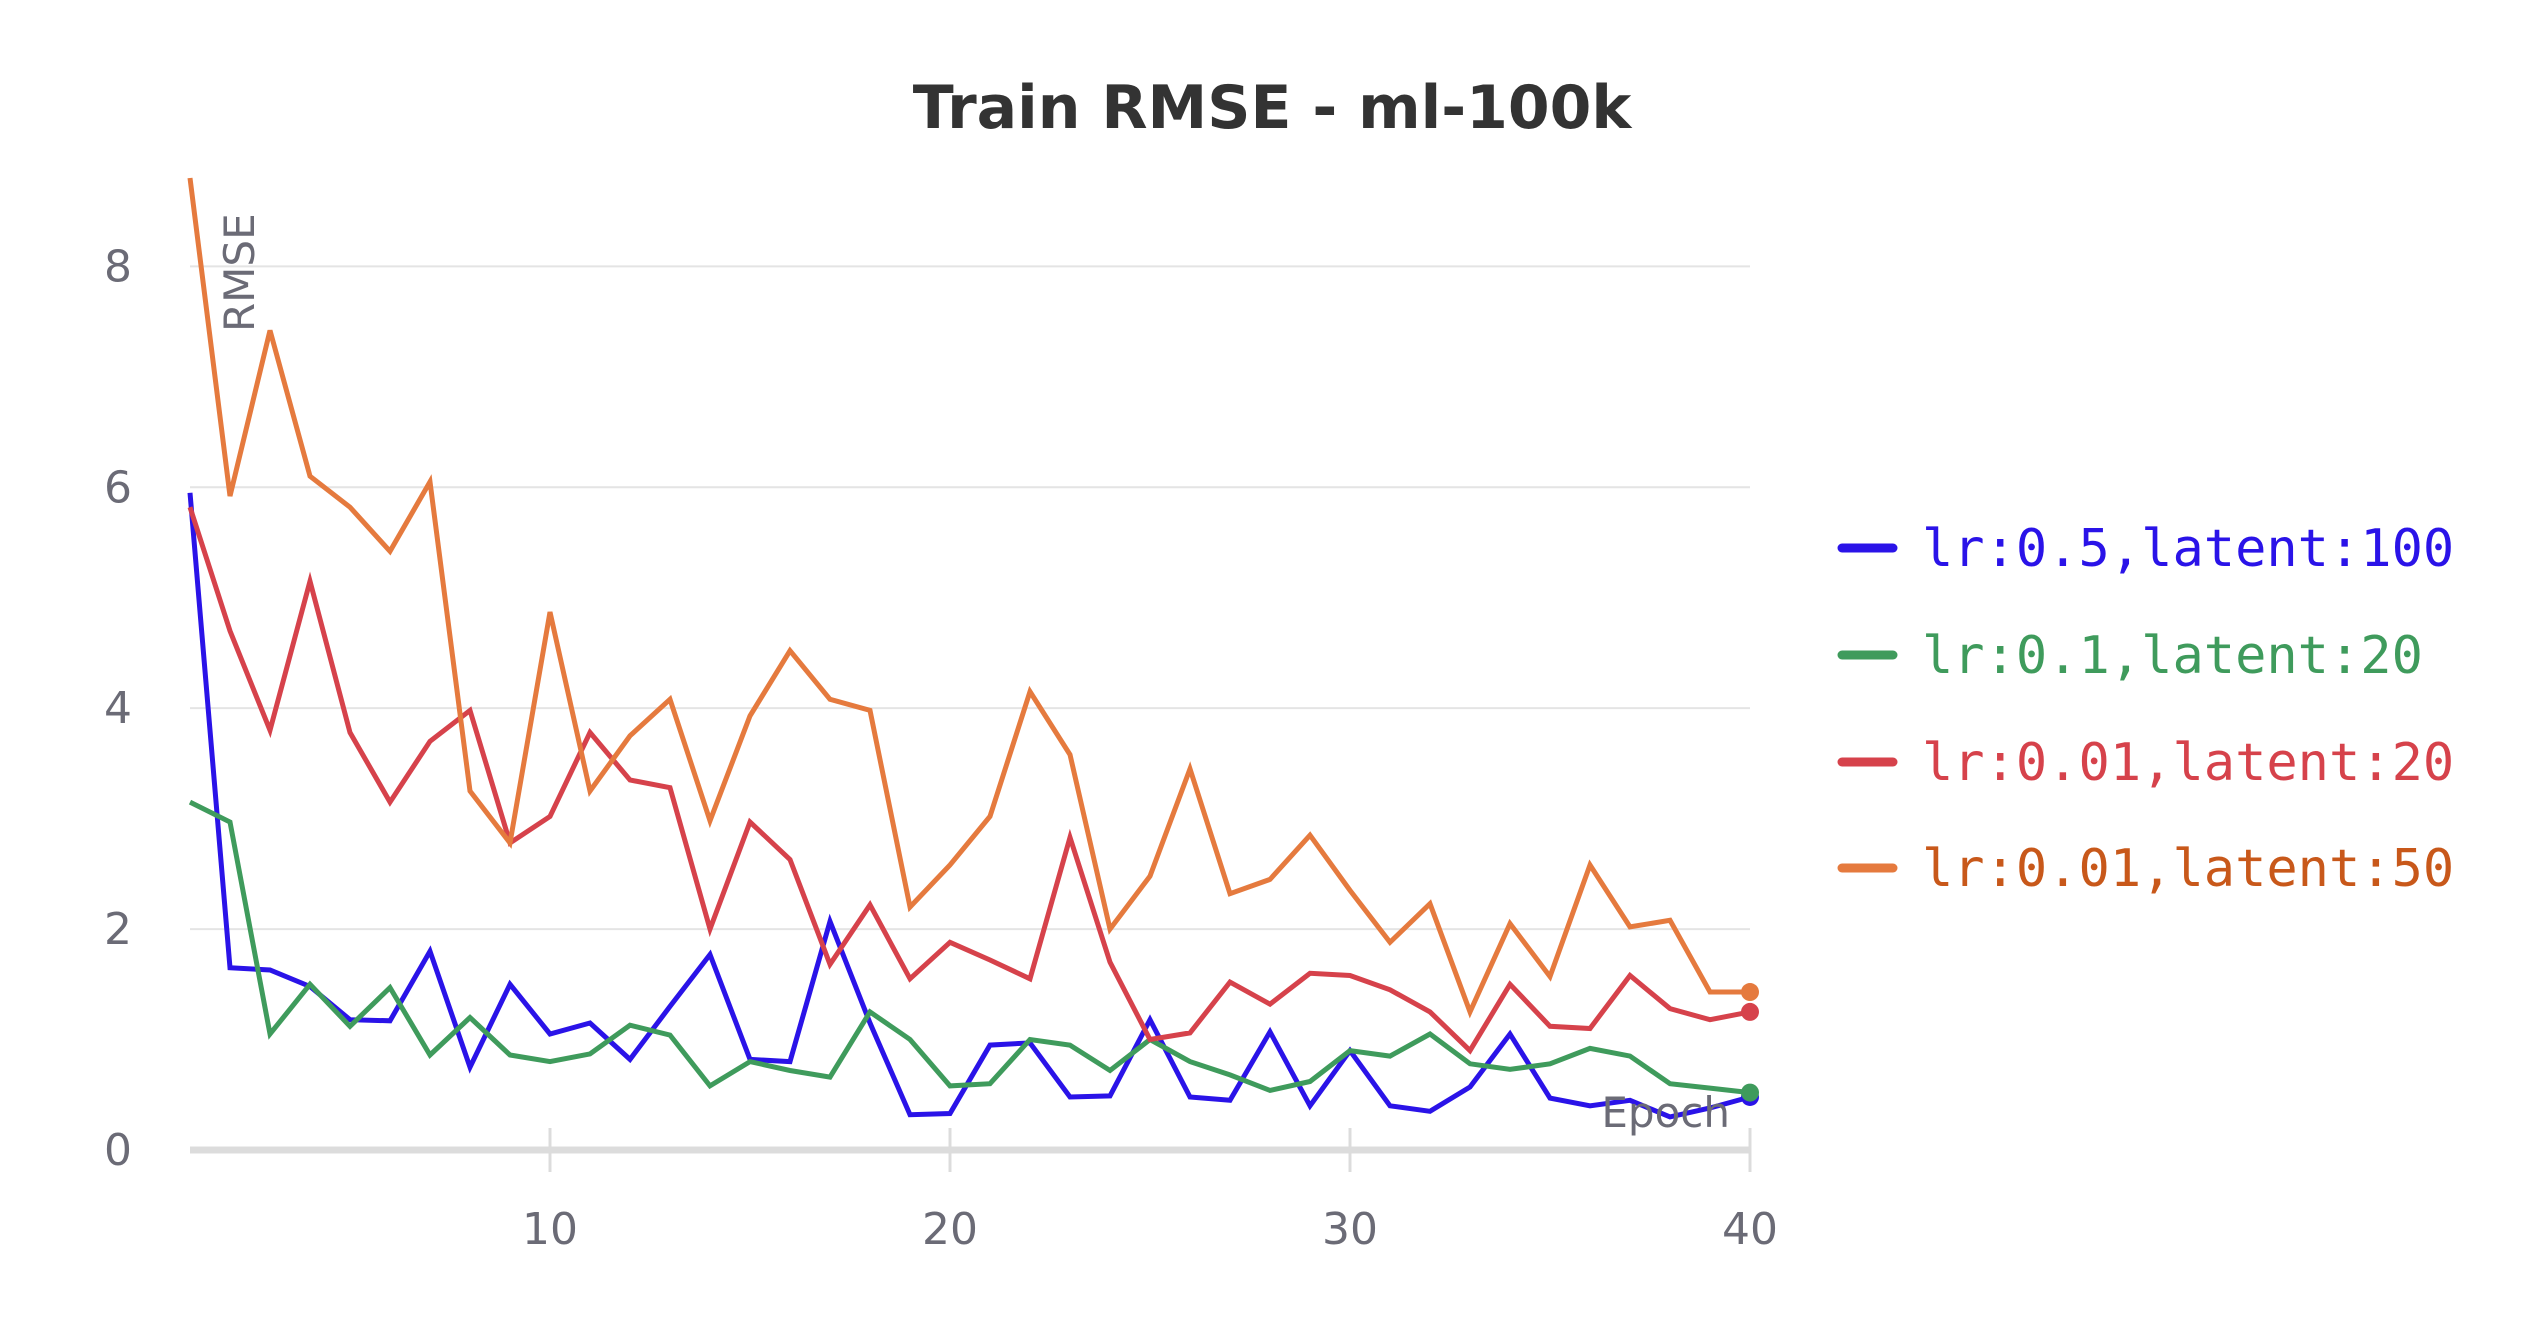  I want to click on x-axis-label: Epoch, so click(1665, 1112).